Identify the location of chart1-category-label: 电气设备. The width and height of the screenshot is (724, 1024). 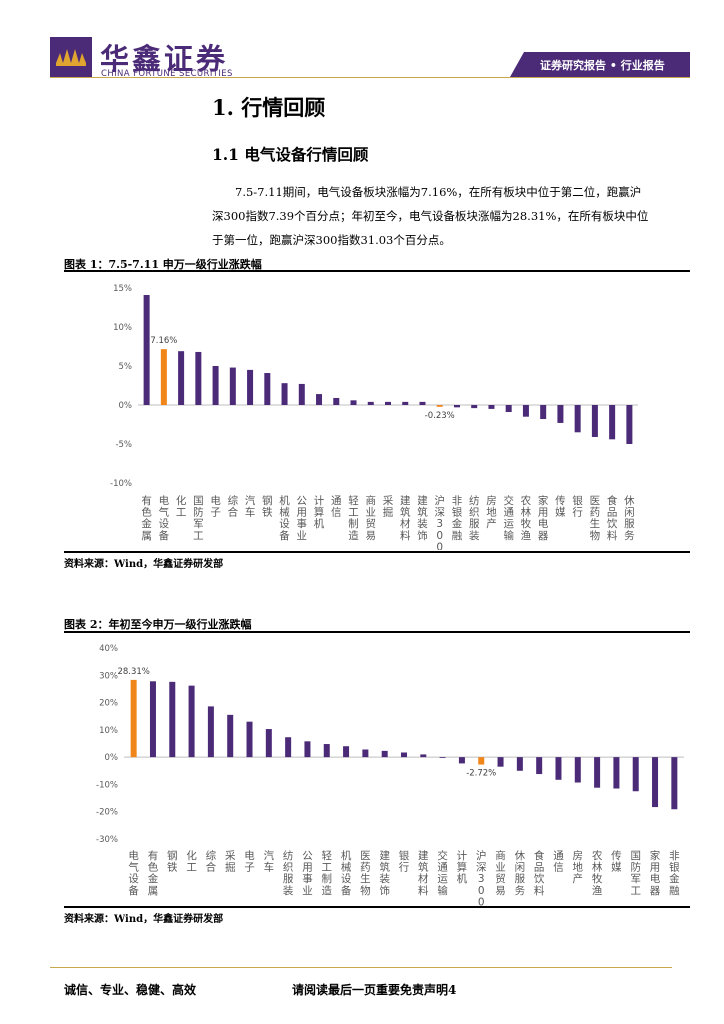
(164, 518).